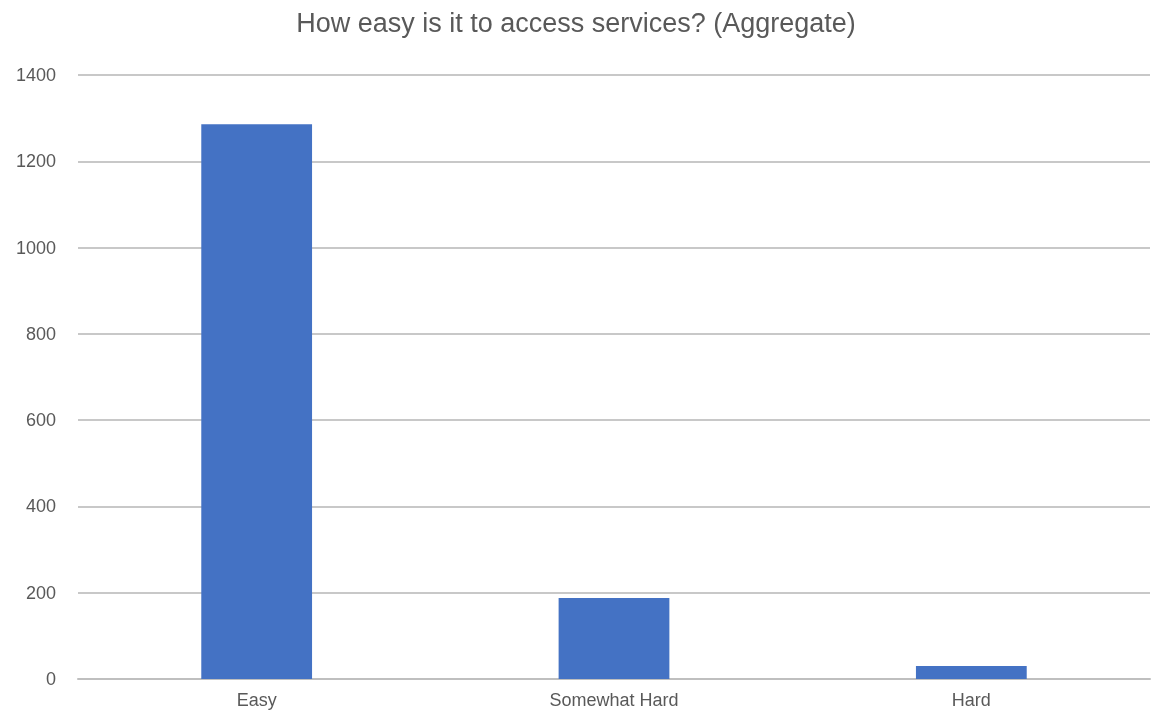 The height and width of the screenshot is (722, 1152). Describe the element at coordinates (614, 700) in the screenshot. I see `x-tick-label: Somewhat Hard` at that location.